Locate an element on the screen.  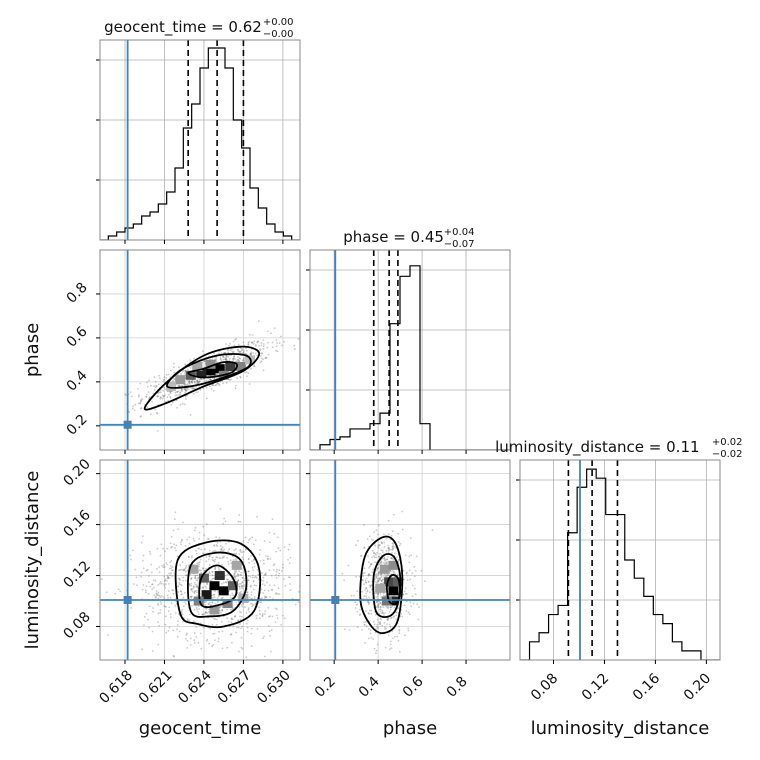
contour-line is located at coordinates (217, 584).